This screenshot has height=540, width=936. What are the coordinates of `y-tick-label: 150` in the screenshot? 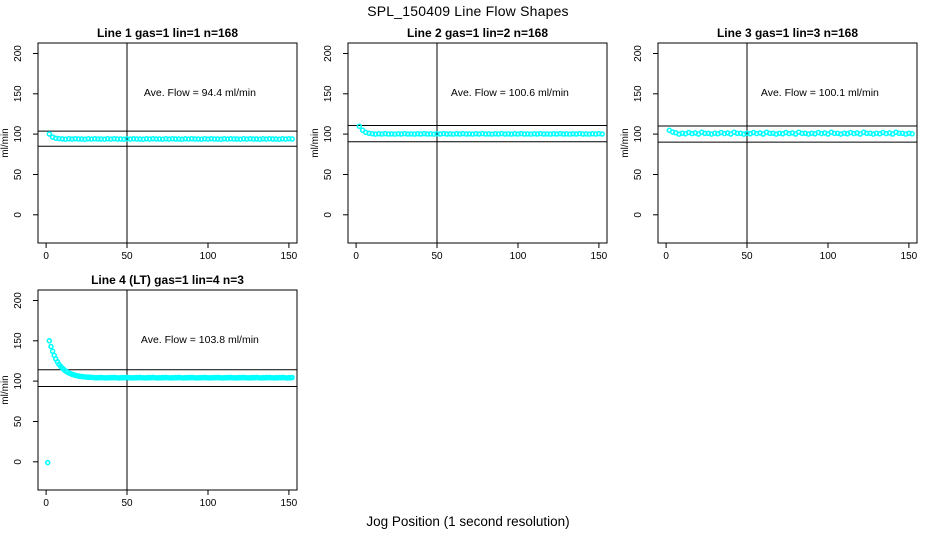 It's located at (18, 93).